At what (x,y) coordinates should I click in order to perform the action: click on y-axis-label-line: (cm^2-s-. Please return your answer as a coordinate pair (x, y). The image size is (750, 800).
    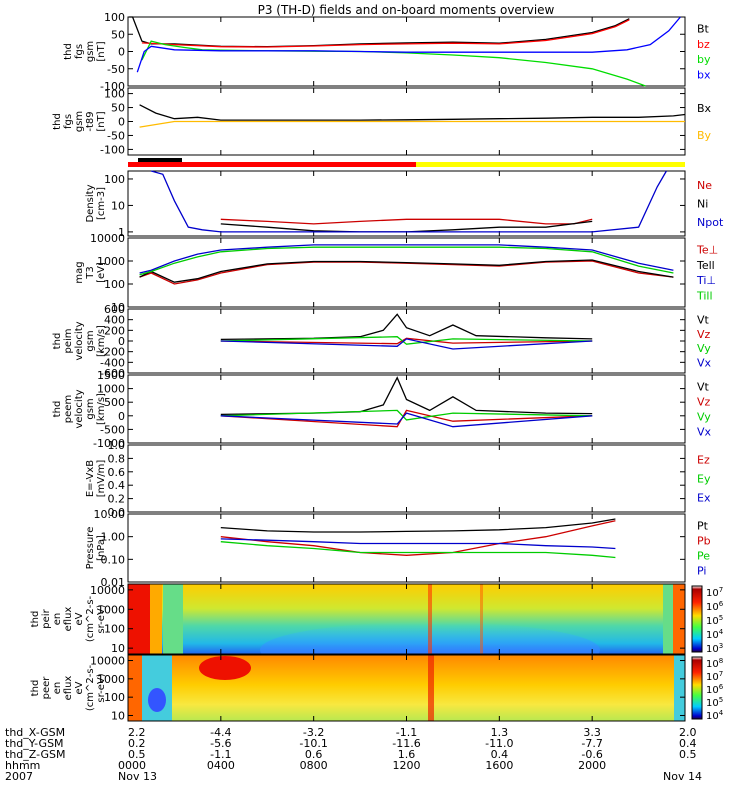
    Looking at the image, I should click on (90, 618).